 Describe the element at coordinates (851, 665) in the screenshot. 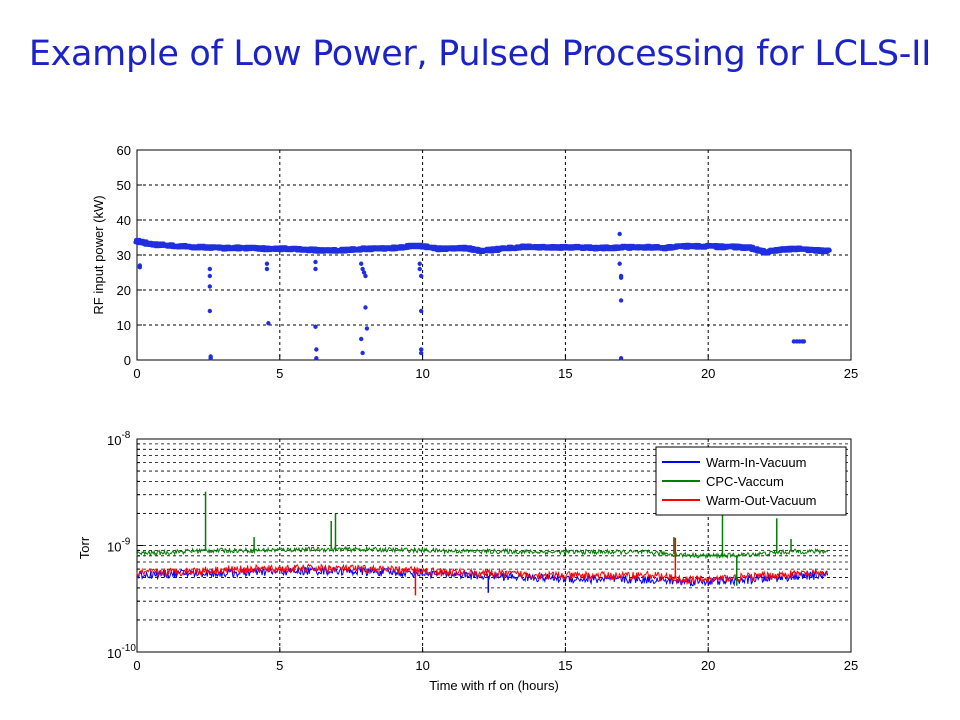

I see `x-tick-label: 25` at that location.